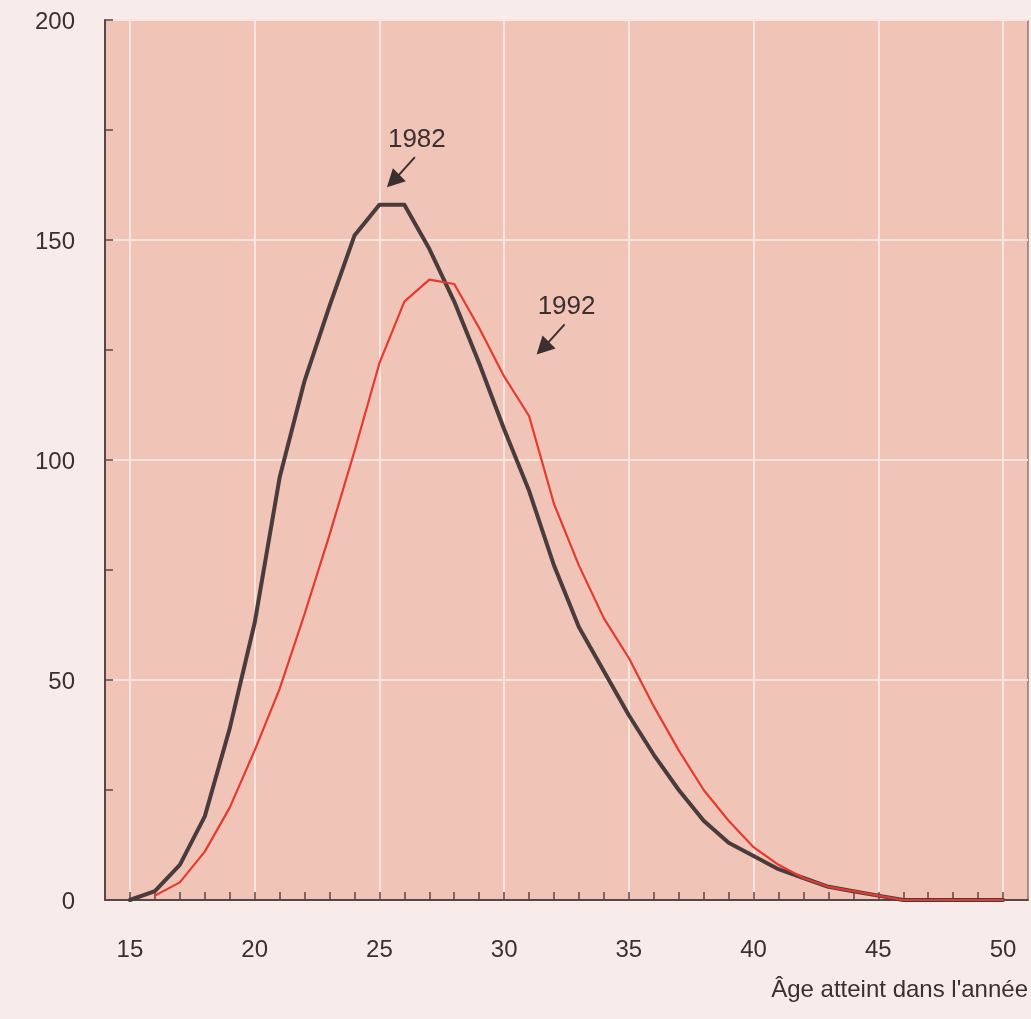 This screenshot has height=1019, width=1031. What do you see at coordinates (255, 948) in the screenshot?
I see `x-tick-label: 20` at bounding box center [255, 948].